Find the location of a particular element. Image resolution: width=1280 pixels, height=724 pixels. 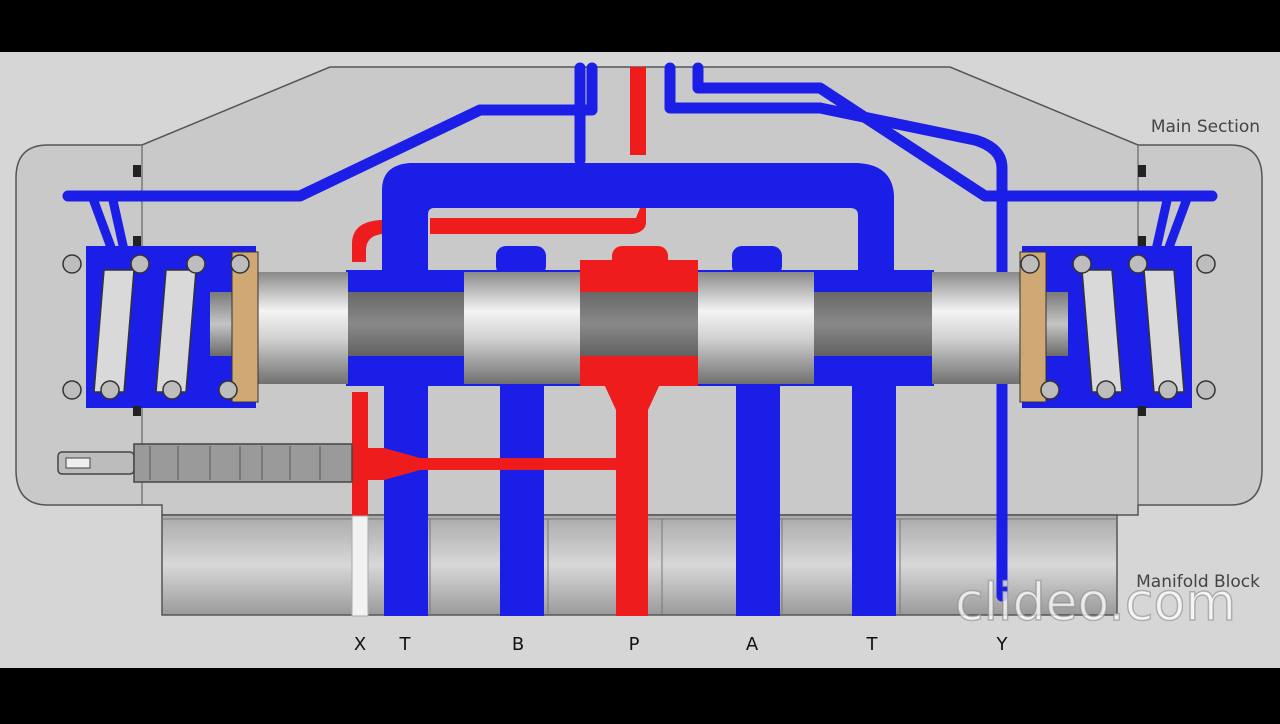

spool-necks is located at coordinates (640, 324).